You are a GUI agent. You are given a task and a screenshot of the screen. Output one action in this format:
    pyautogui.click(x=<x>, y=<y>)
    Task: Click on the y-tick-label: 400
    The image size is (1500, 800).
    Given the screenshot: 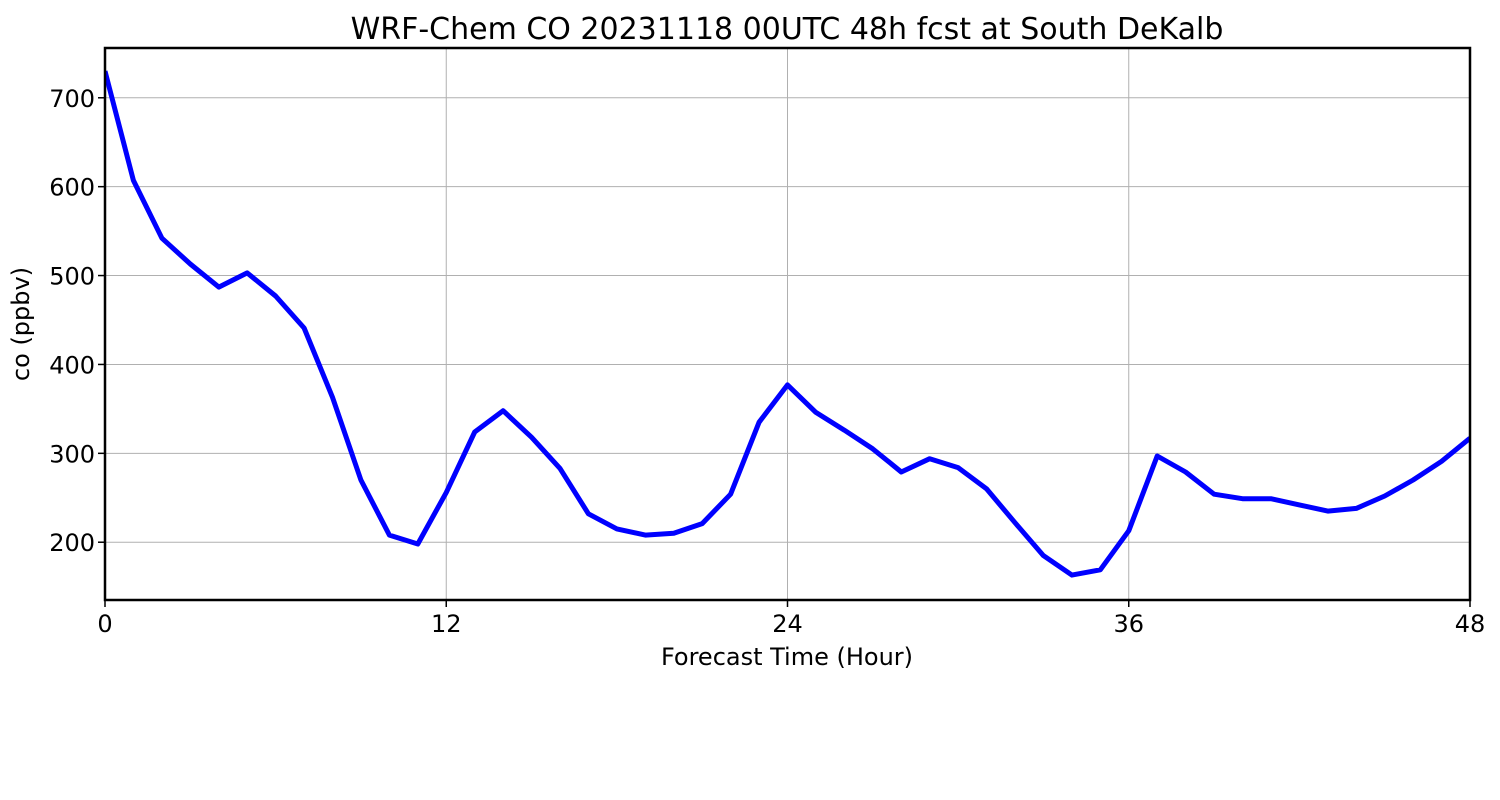 What is the action you would take?
    pyautogui.click(x=72, y=365)
    